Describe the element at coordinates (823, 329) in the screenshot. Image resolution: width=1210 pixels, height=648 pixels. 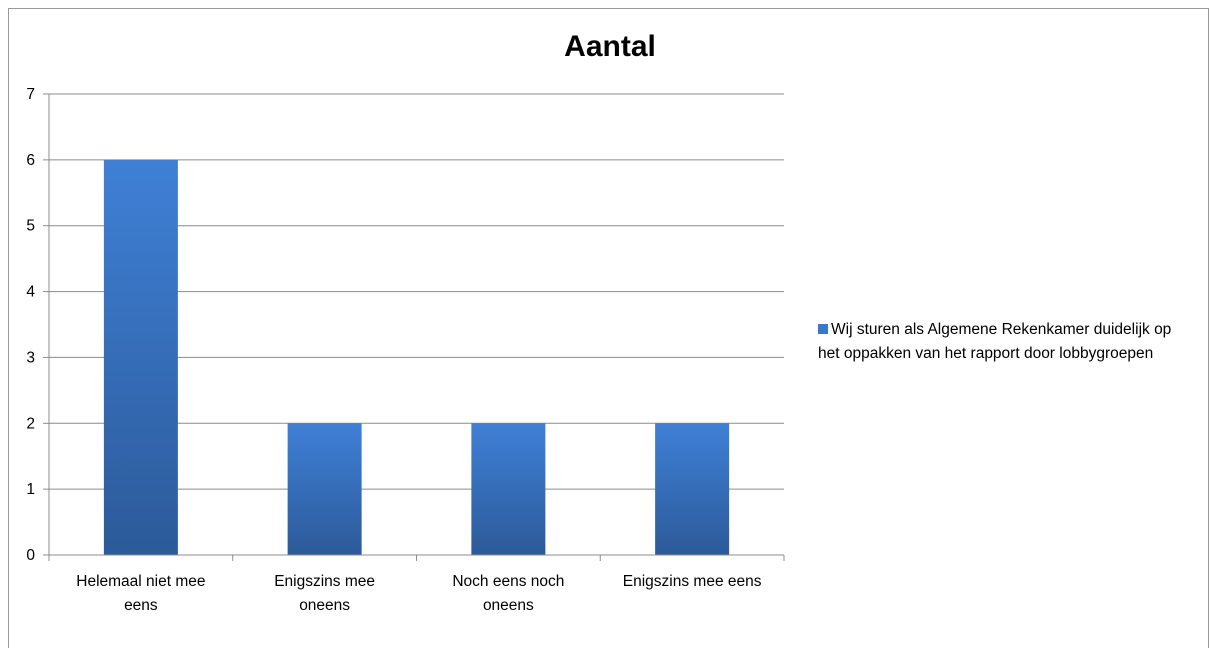
I see `legend-swatch` at that location.